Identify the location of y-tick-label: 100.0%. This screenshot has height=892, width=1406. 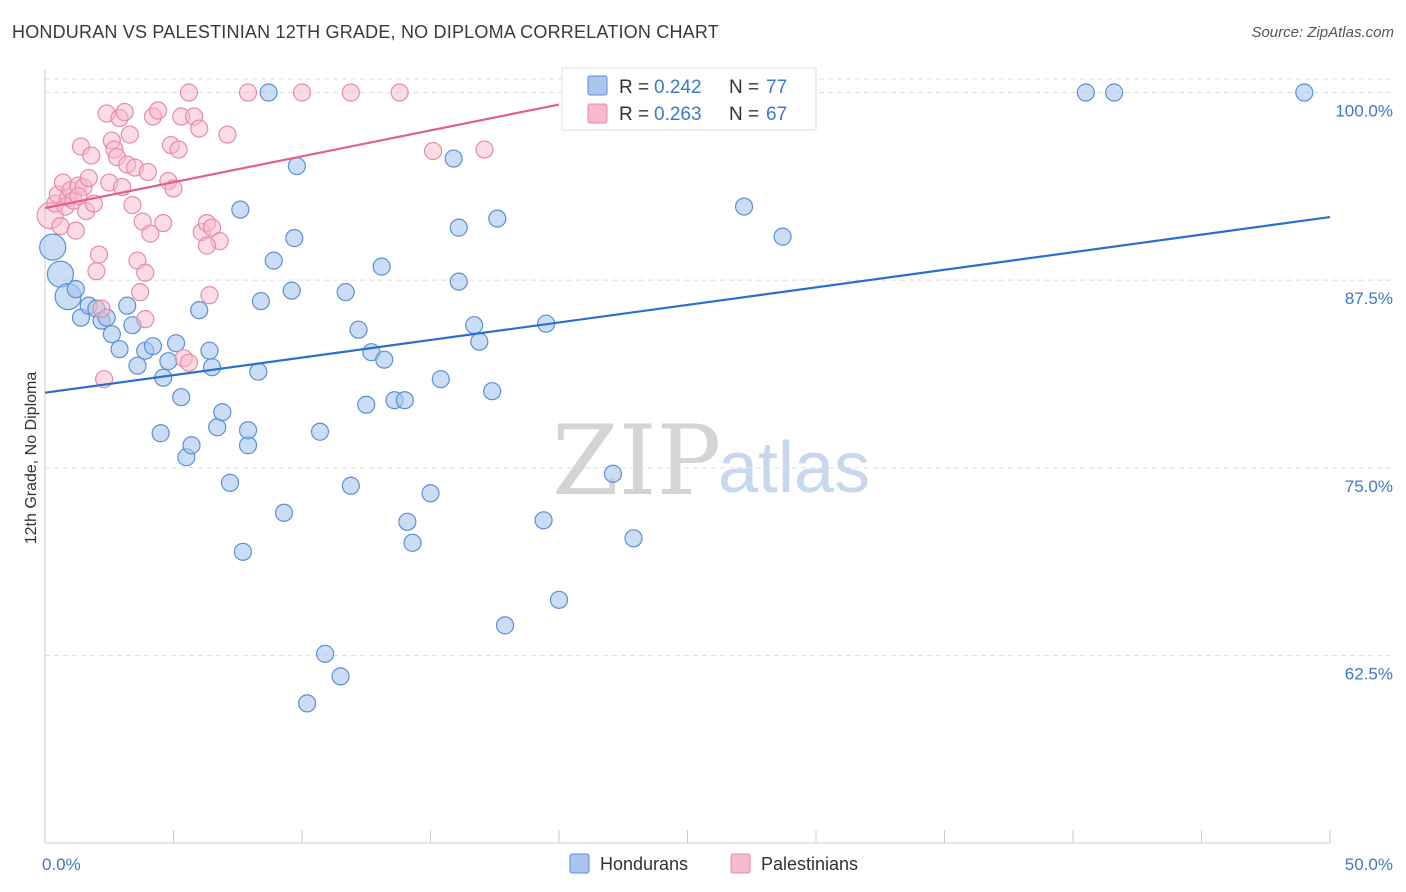
(1364, 111).